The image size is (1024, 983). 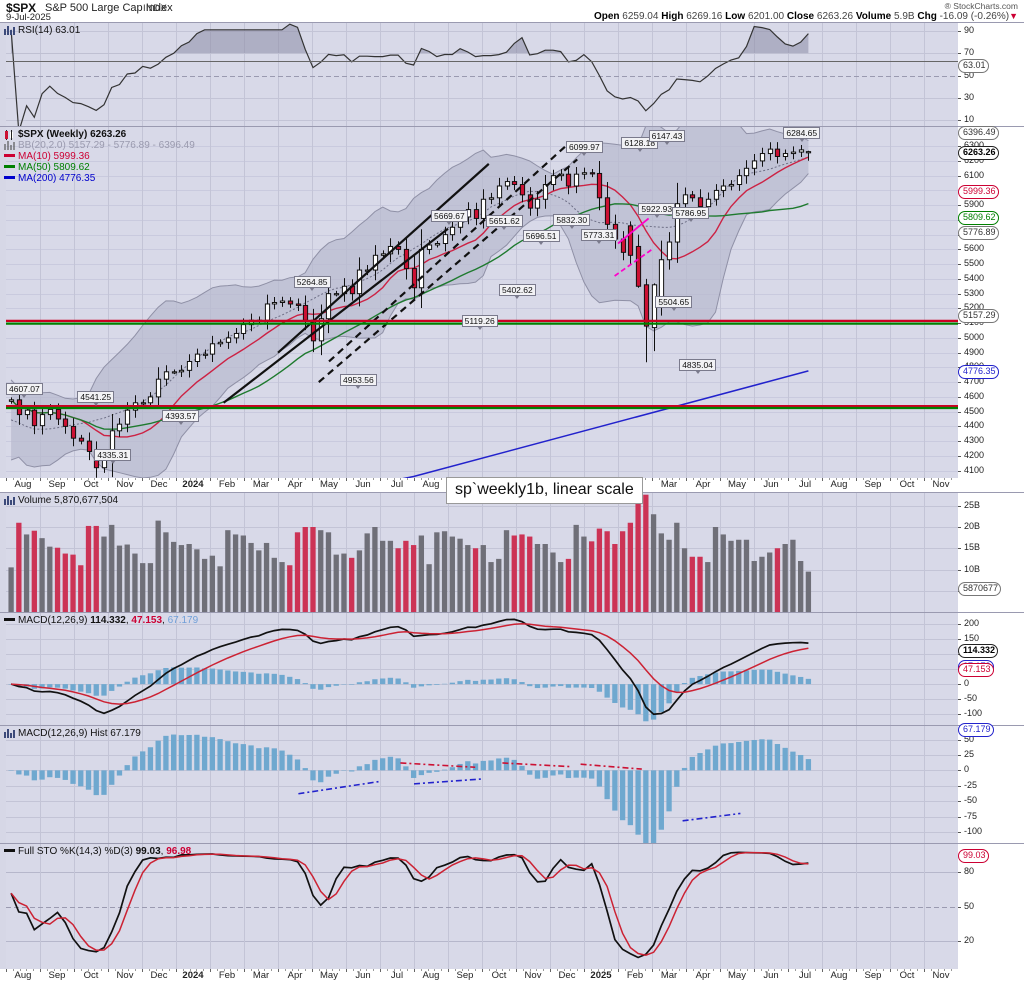 What do you see at coordinates (24, 390) in the screenshot?
I see `price-annotation-tag: 4607.07` at bounding box center [24, 390].